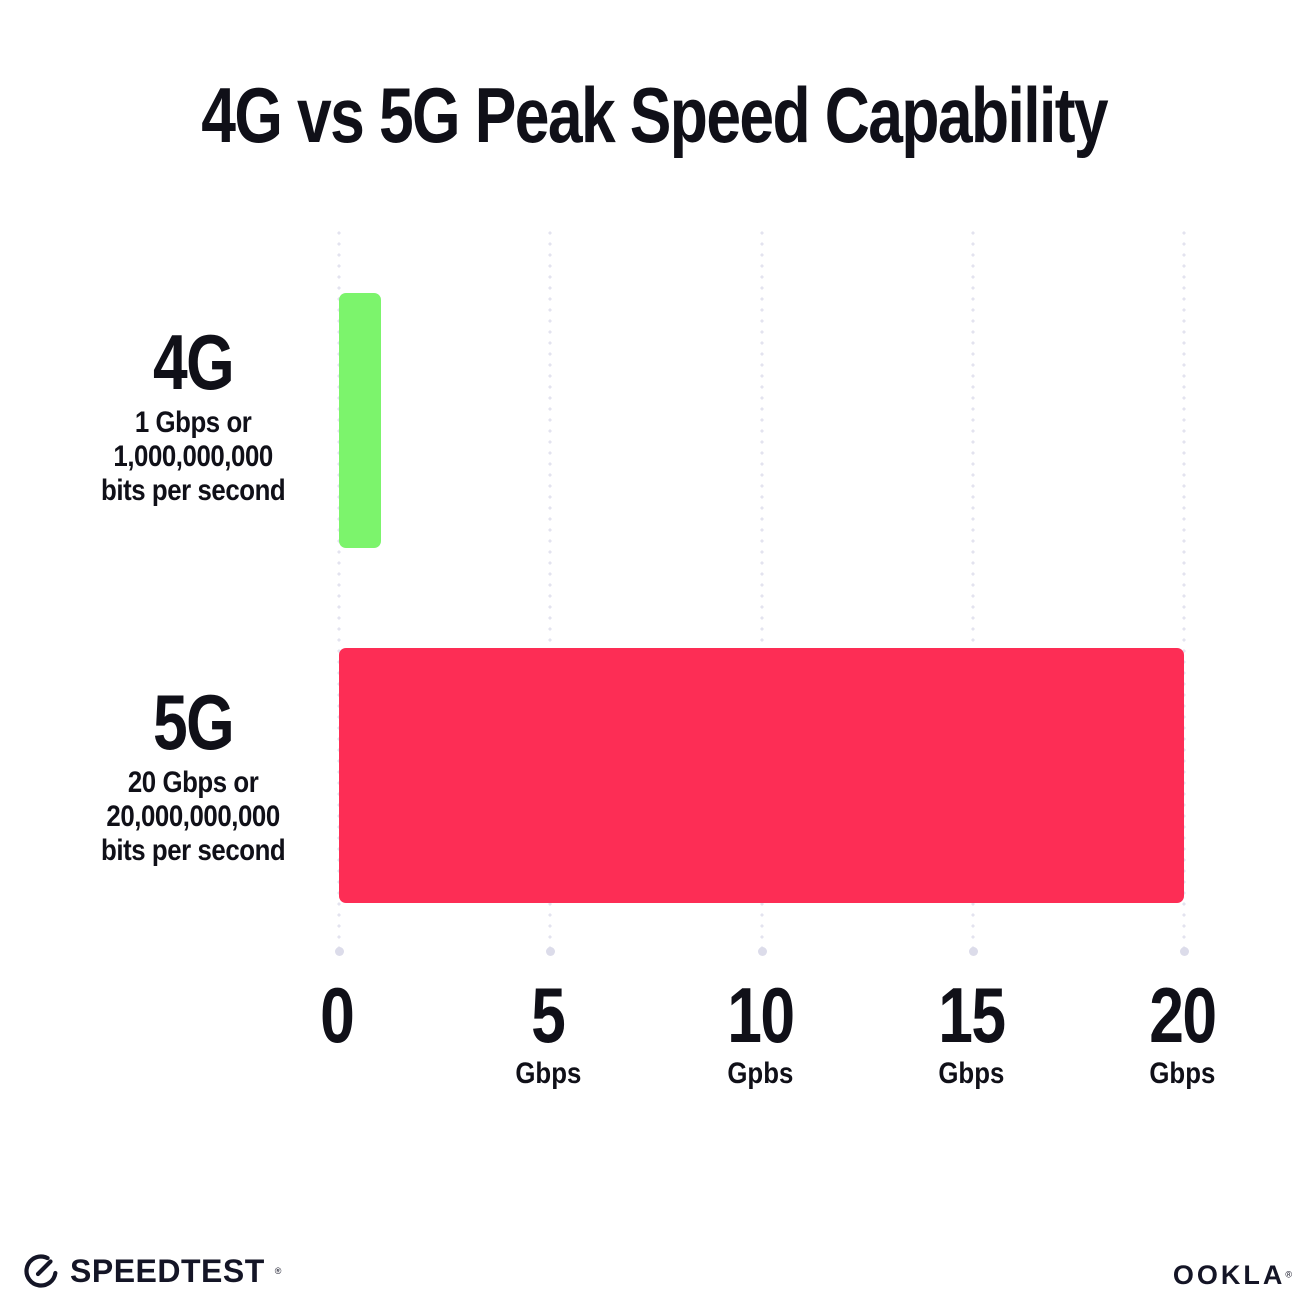  I want to click on row-sublabel-line: 1 Gbps or, so click(193, 422).